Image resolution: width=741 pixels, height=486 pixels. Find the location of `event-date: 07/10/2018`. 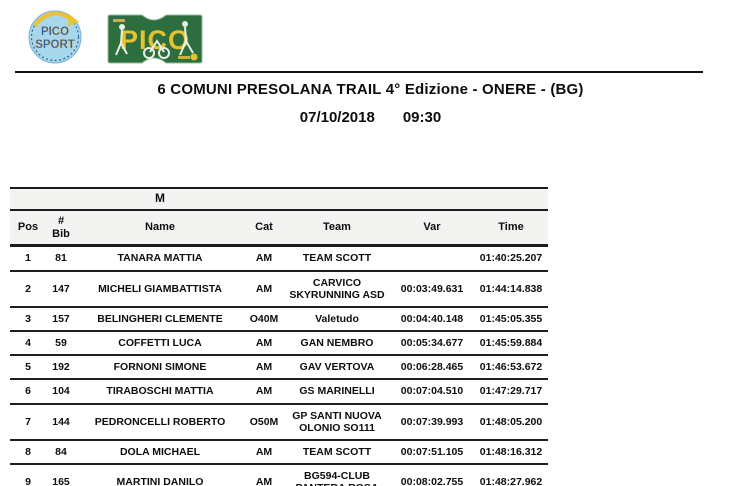

event-date: 07/10/2018 is located at coordinates (337, 117).